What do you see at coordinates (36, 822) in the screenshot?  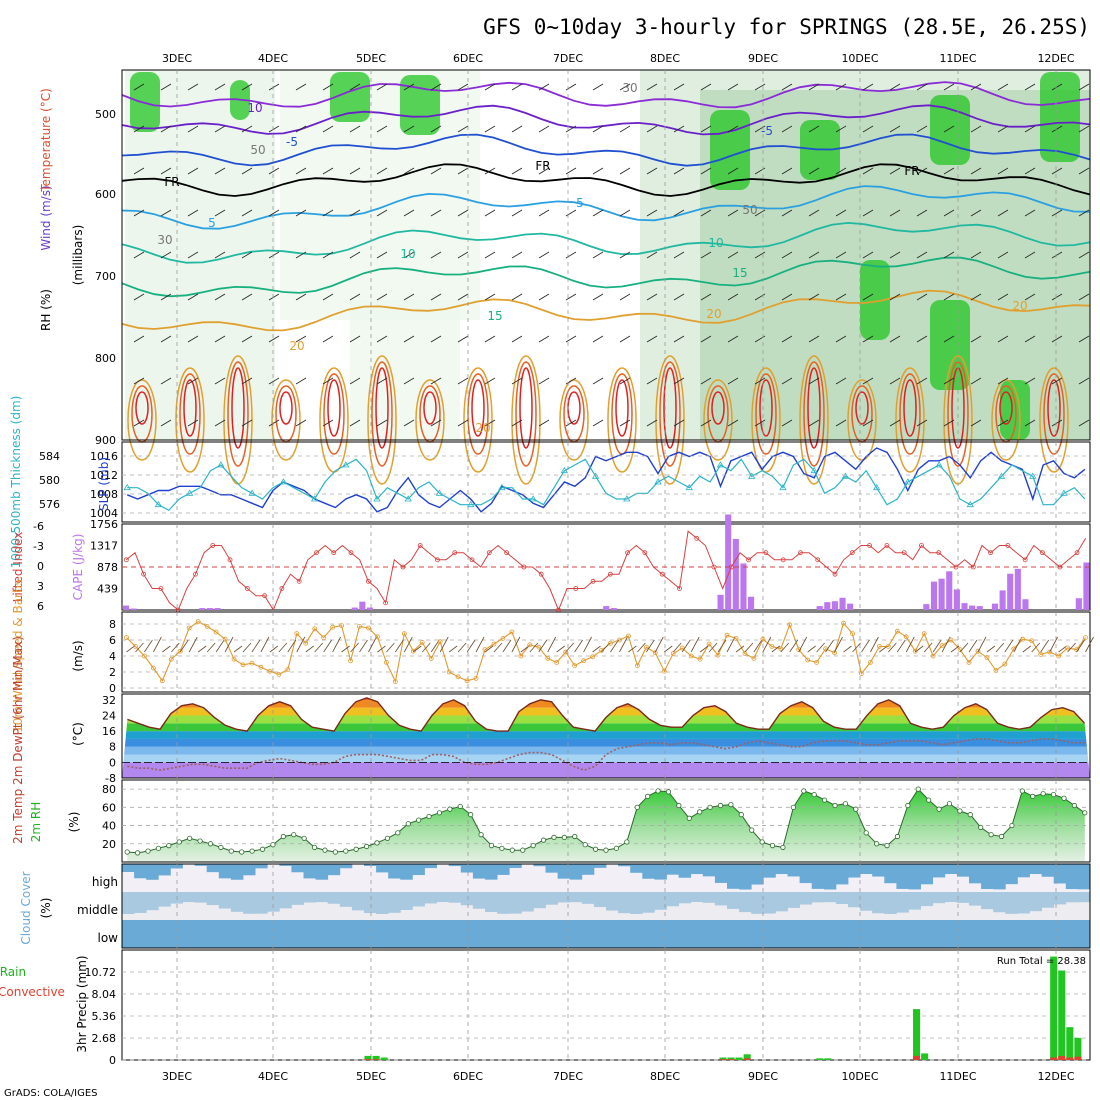 I see `rh2m-label: 2m RH` at bounding box center [36, 822].